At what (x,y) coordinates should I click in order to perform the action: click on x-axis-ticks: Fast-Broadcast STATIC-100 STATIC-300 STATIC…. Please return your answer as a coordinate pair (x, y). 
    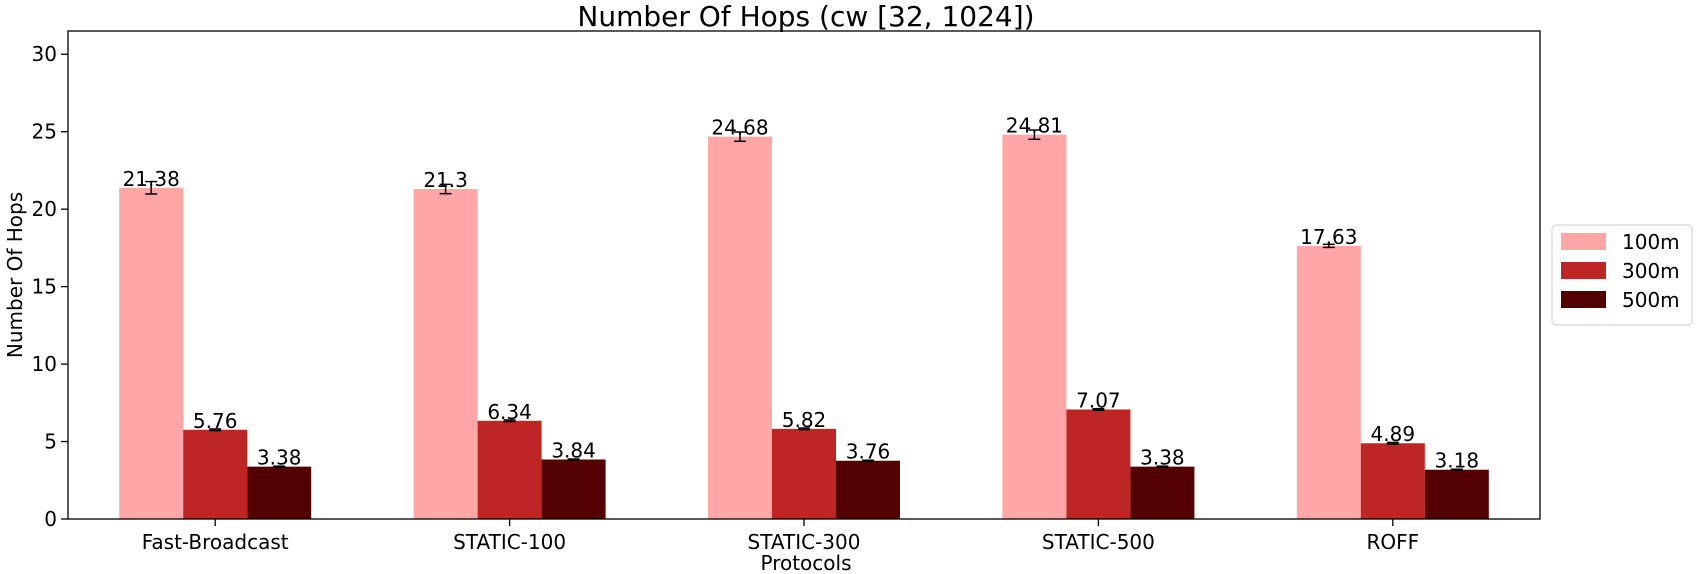
    Looking at the image, I should click on (780, 536).